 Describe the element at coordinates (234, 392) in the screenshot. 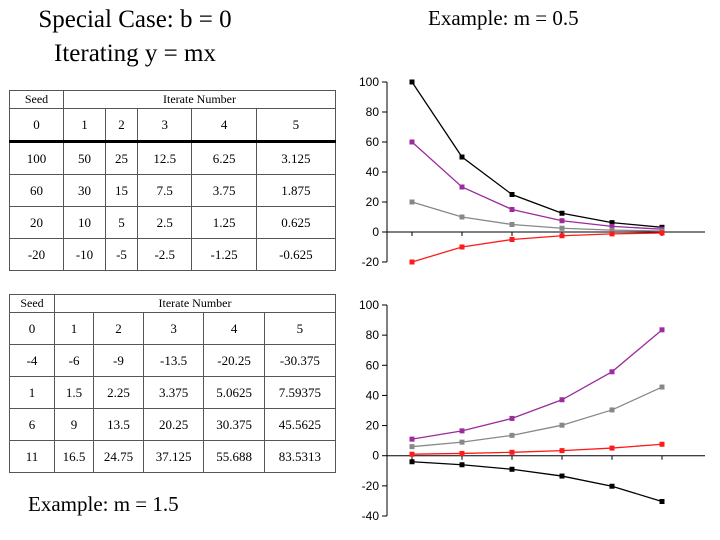

I see `table-cell: 5.0625` at that location.